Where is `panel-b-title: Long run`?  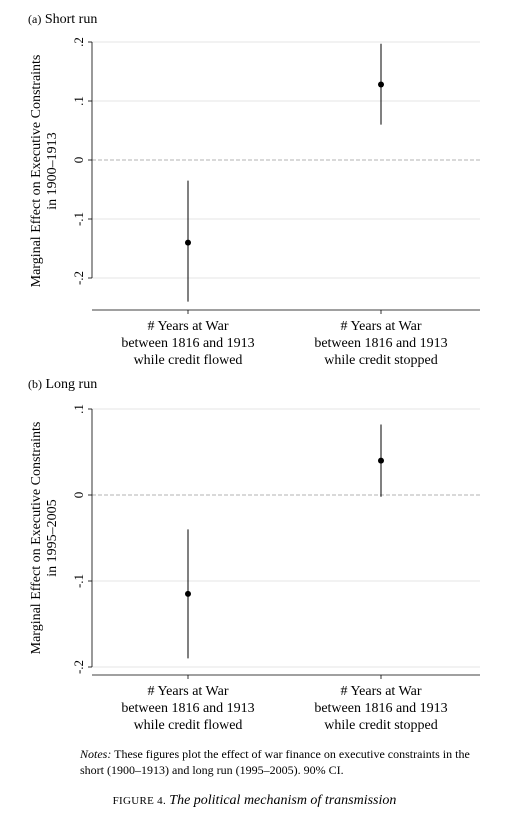 panel-b-title: Long run is located at coordinates (71, 384).